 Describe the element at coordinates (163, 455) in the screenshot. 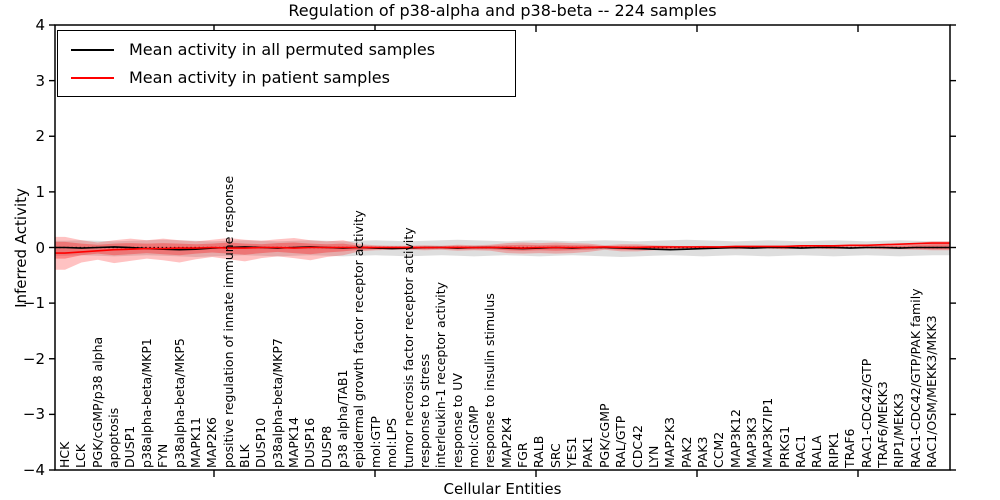

I see `category-label: FYN` at that location.